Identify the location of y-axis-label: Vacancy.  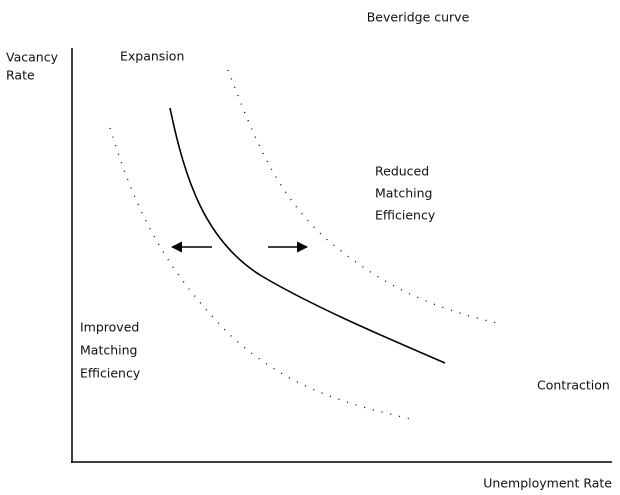
(32, 57).